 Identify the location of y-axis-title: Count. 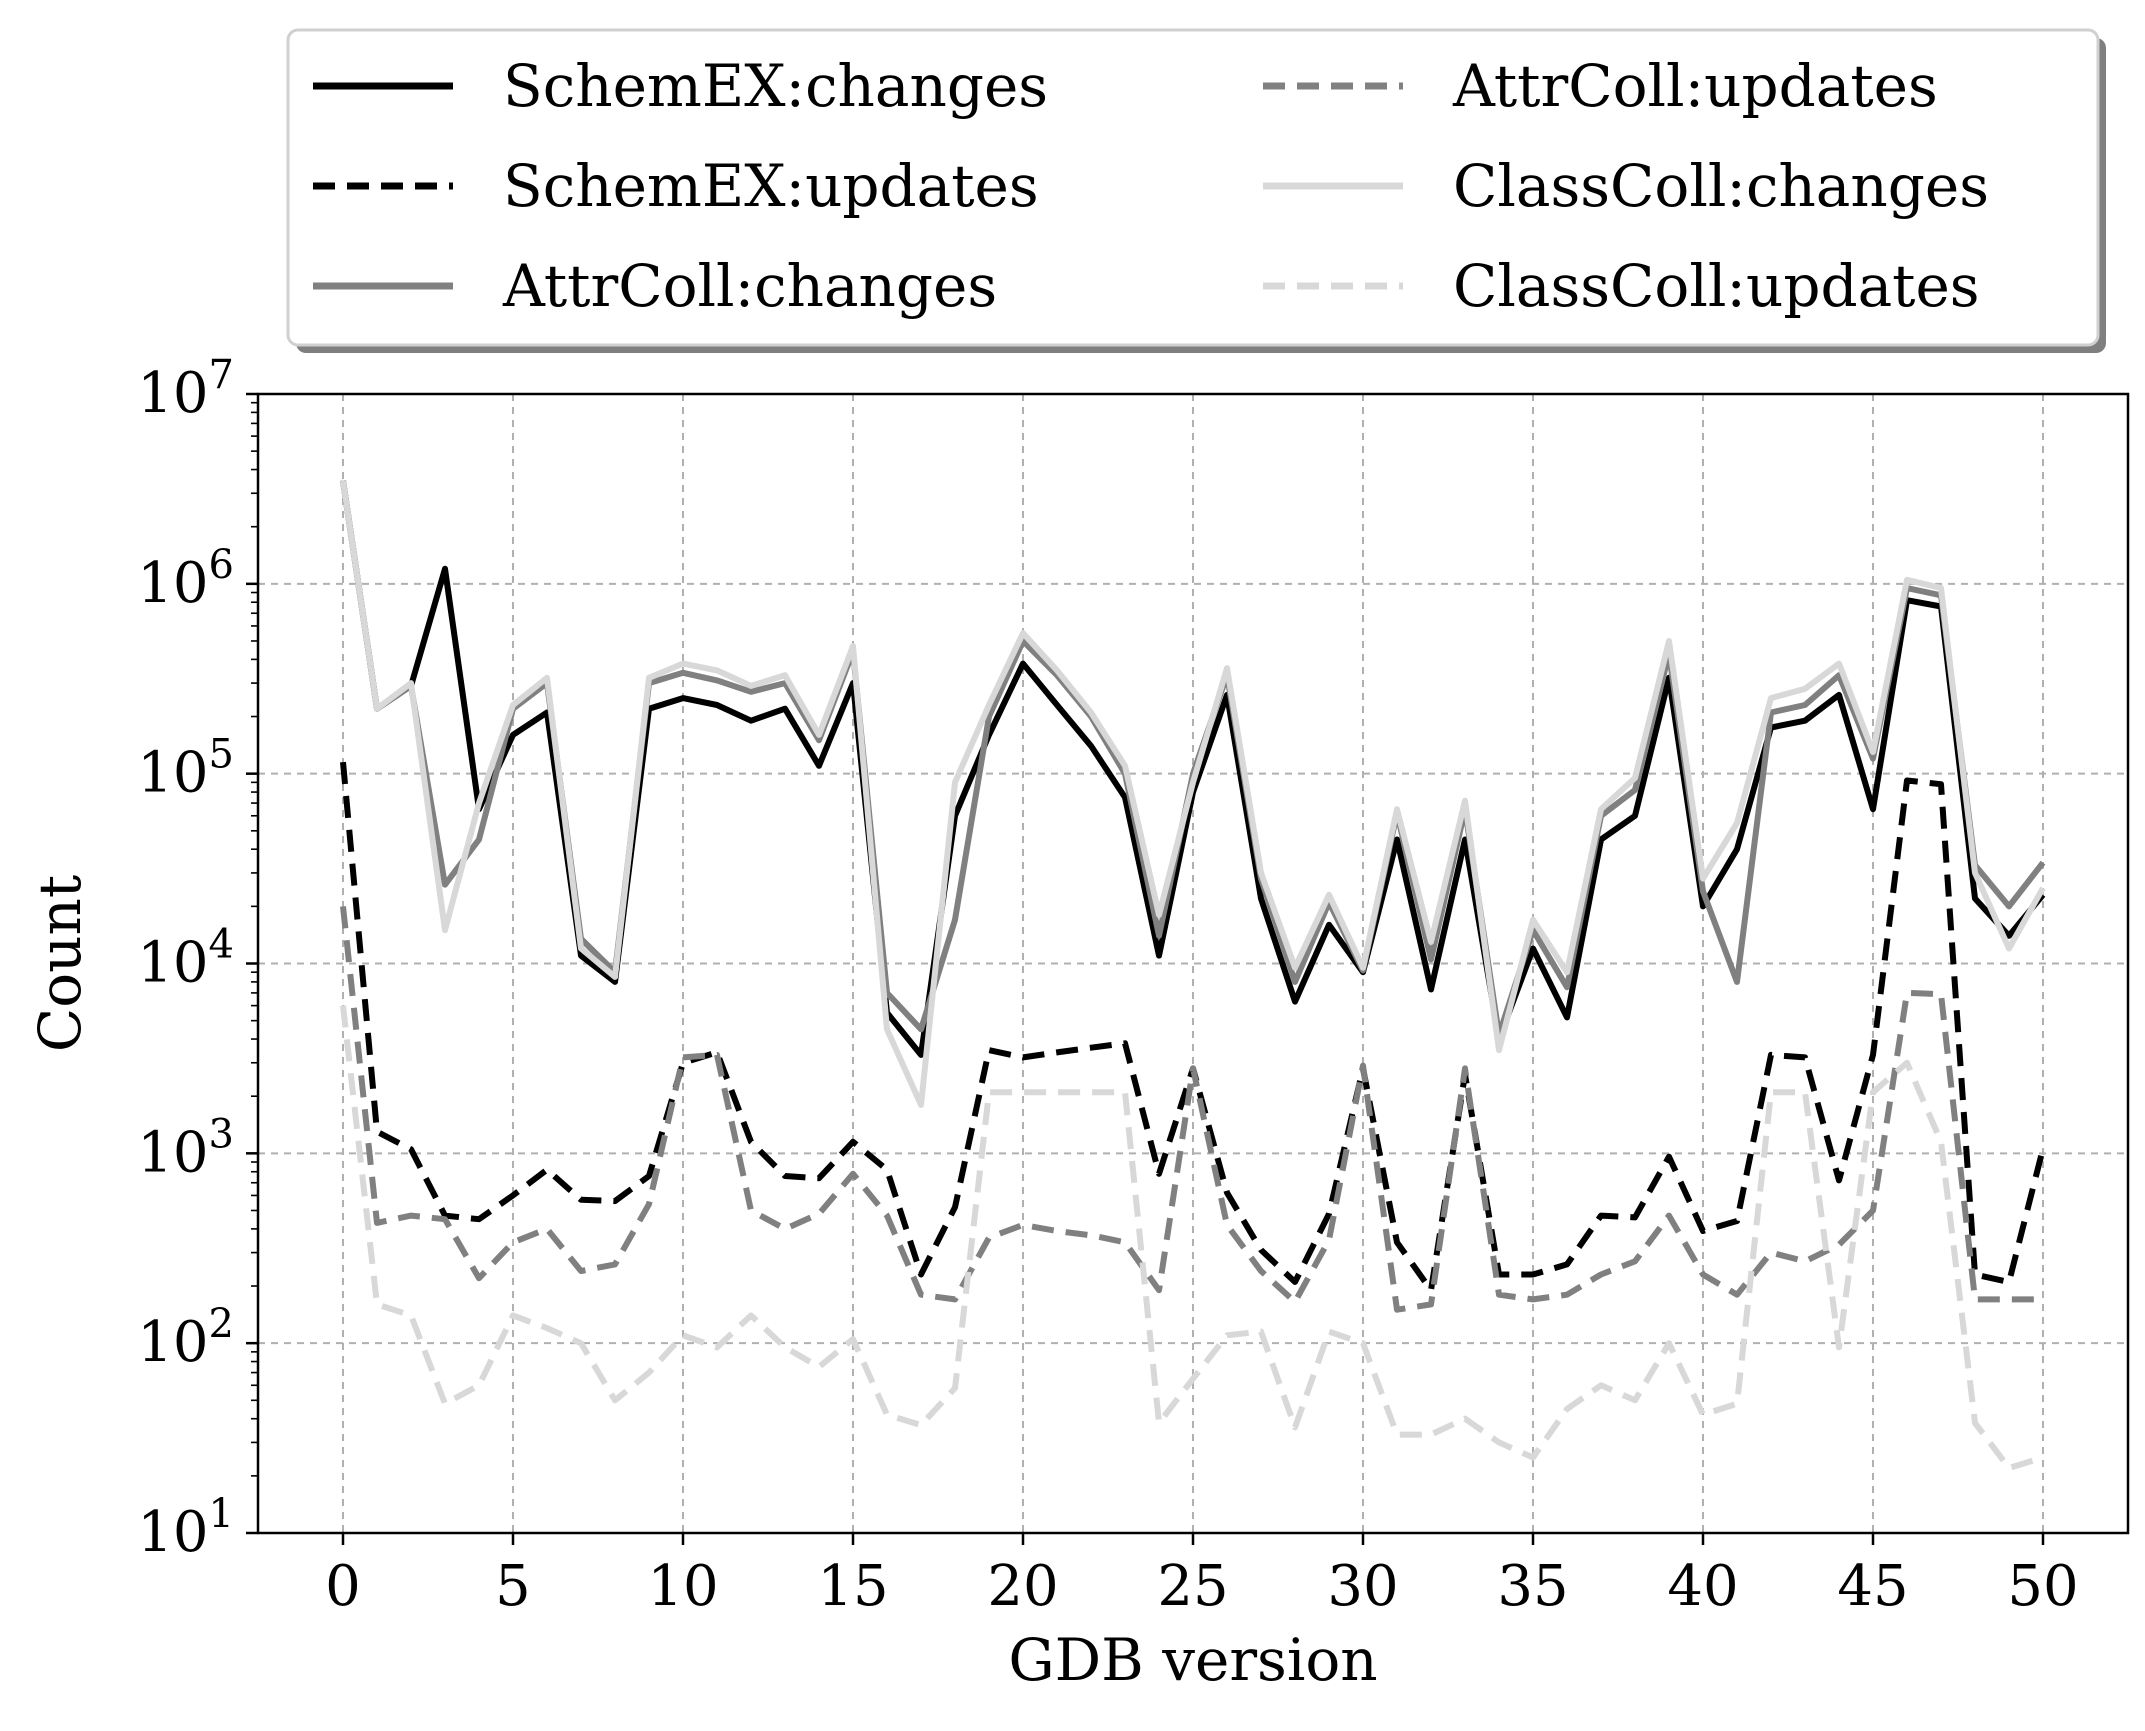
(60, 963).